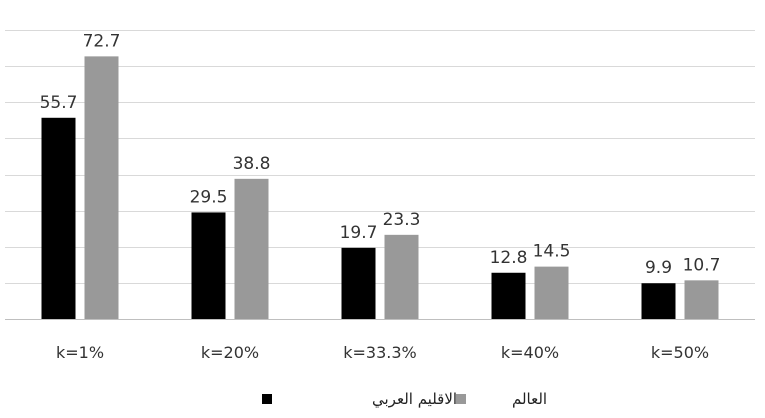  I want to click on data-label: 10.7, so click(702, 265).